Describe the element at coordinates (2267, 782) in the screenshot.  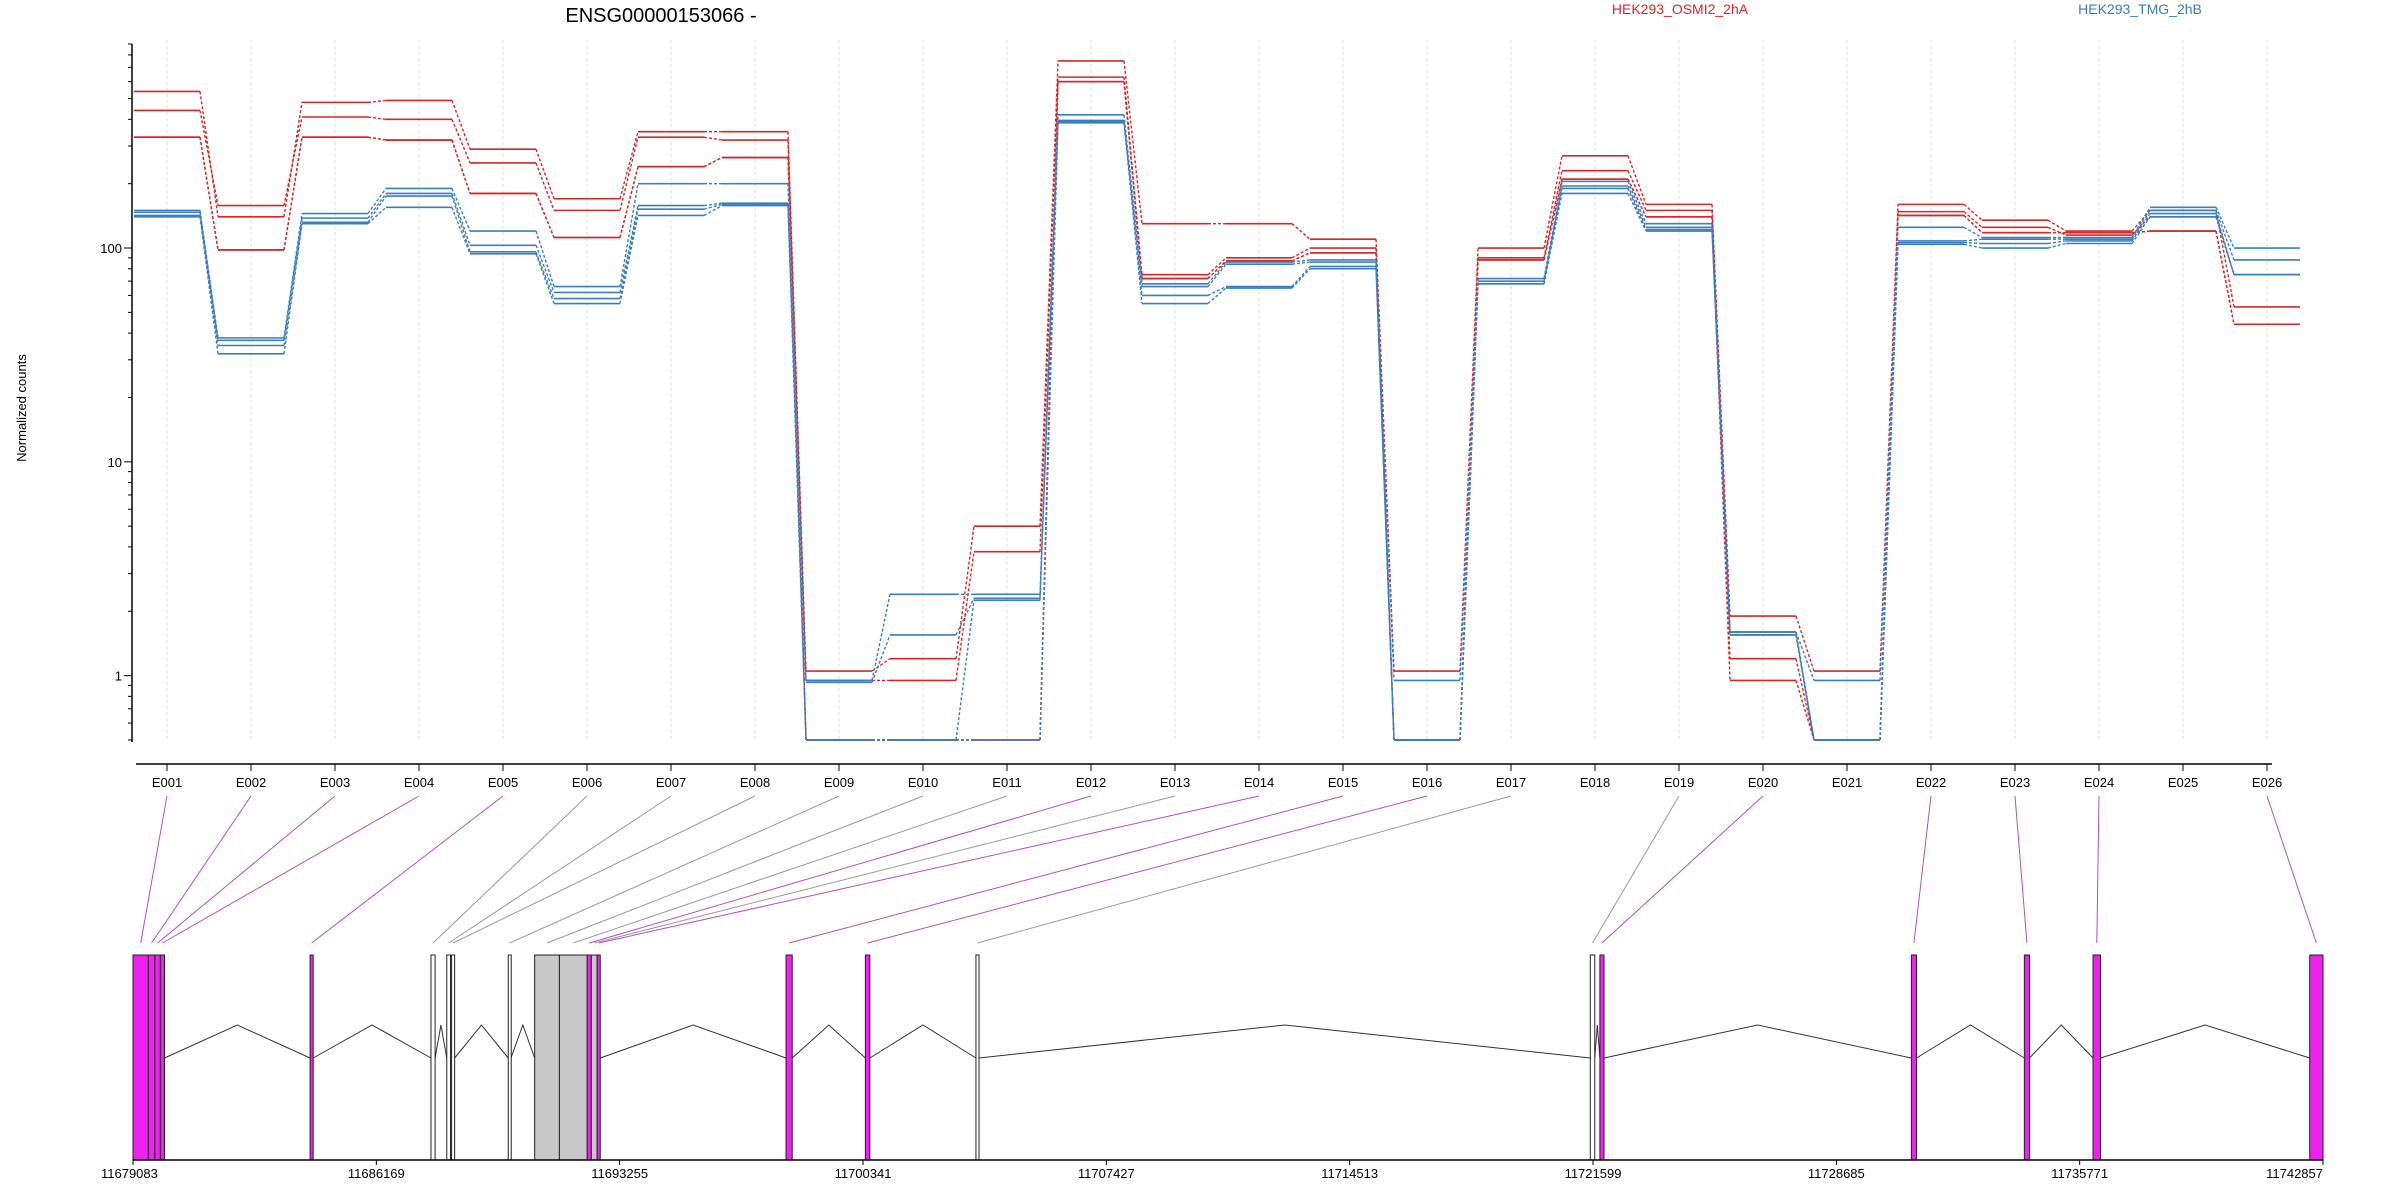
I see `x-tick-label-e026: E026` at that location.